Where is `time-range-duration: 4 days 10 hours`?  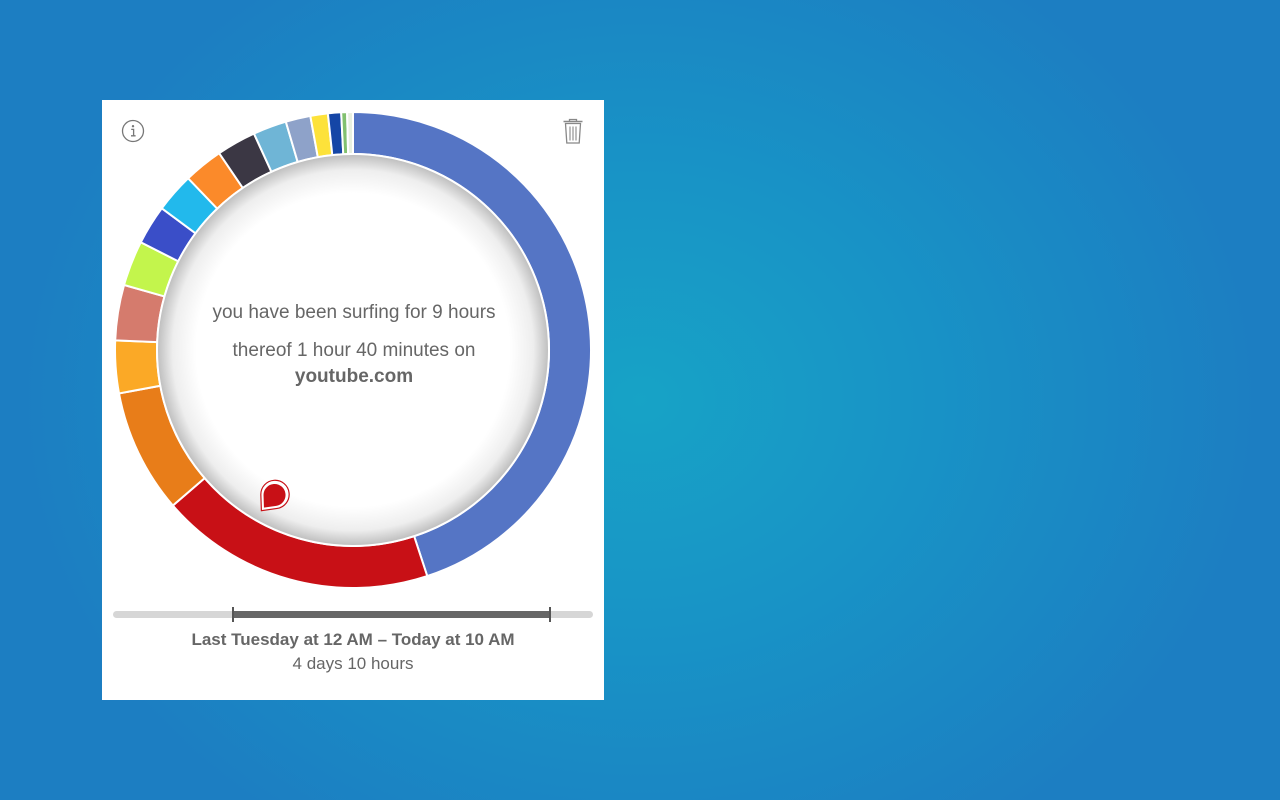
time-range-duration: 4 days 10 hours is located at coordinates (353, 663).